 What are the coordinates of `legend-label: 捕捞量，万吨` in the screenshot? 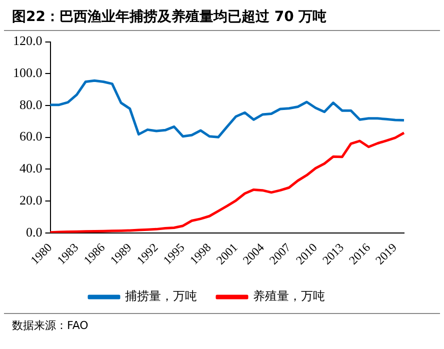 It's located at (161, 296).